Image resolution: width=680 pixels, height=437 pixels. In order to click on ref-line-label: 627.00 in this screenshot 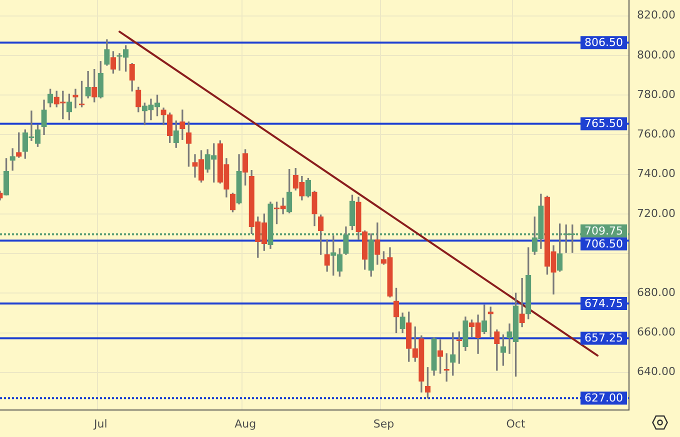, I will do `click(604, 397)`.